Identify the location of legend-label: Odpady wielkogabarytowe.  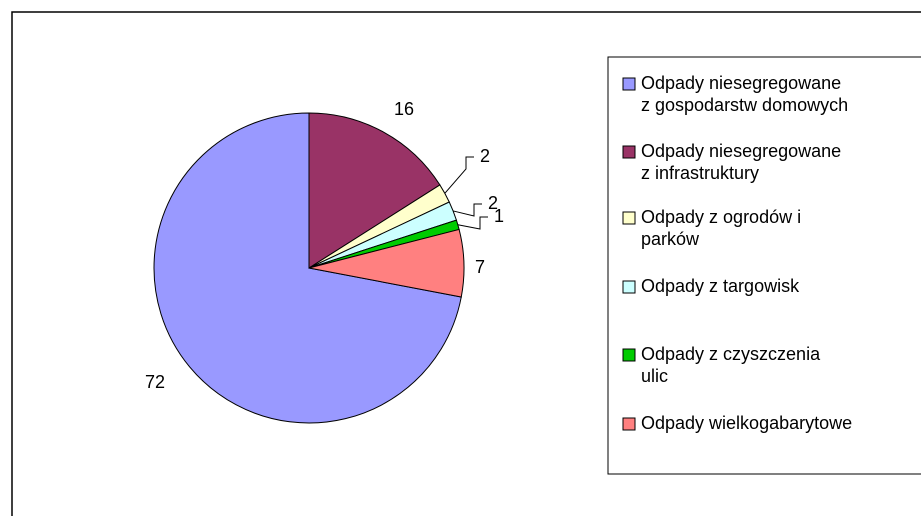
(746, 423).